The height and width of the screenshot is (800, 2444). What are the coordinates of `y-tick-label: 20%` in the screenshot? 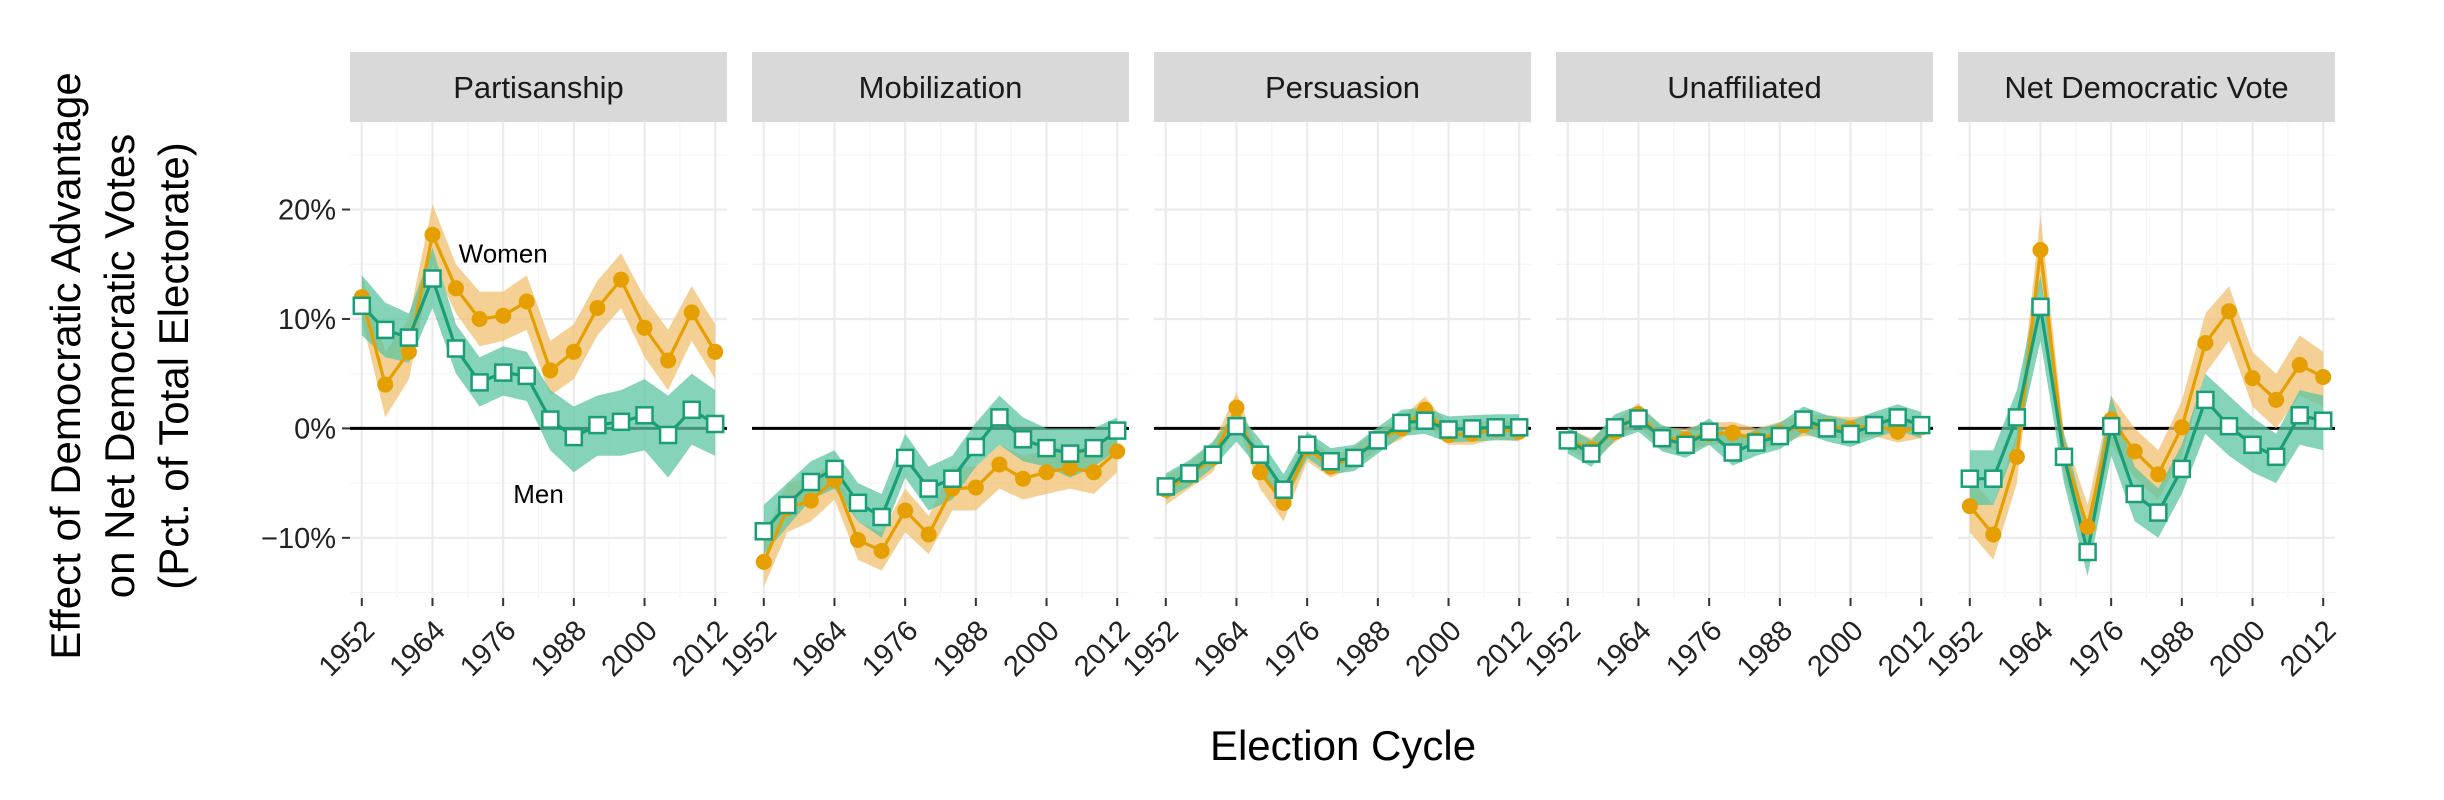 It's located at (307, 211).